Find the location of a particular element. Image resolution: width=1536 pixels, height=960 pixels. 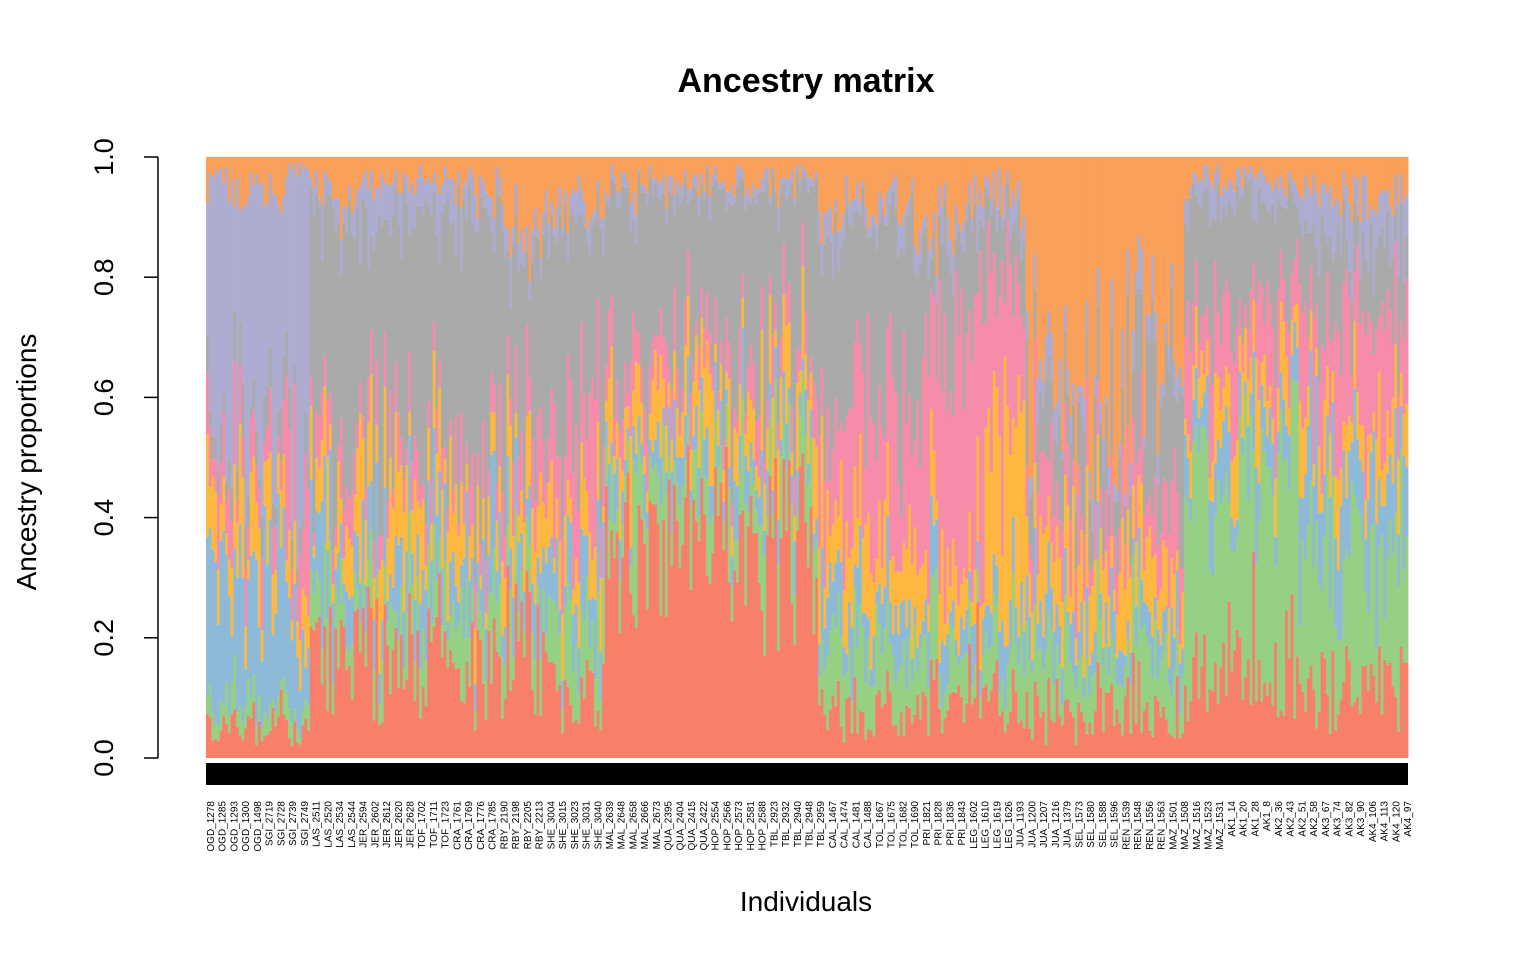

x-tick-label: AK2_43 is located at coordinates (1291, 819).